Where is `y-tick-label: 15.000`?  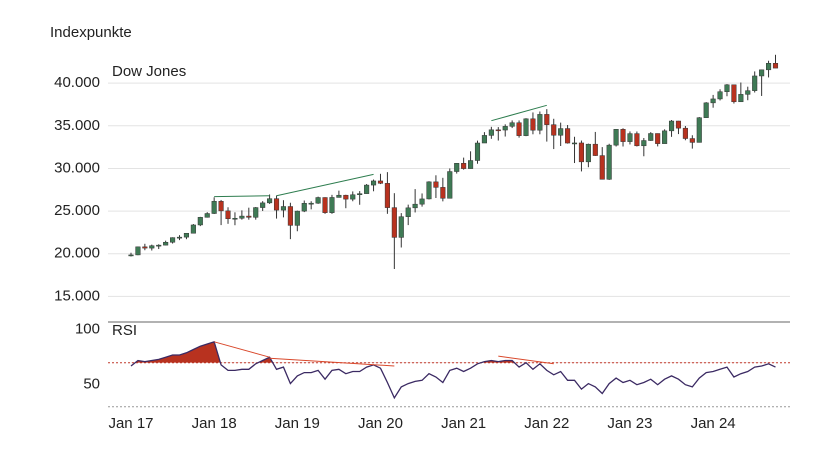 y-tick-label: 15.000 is located at coordinates (77, 295).